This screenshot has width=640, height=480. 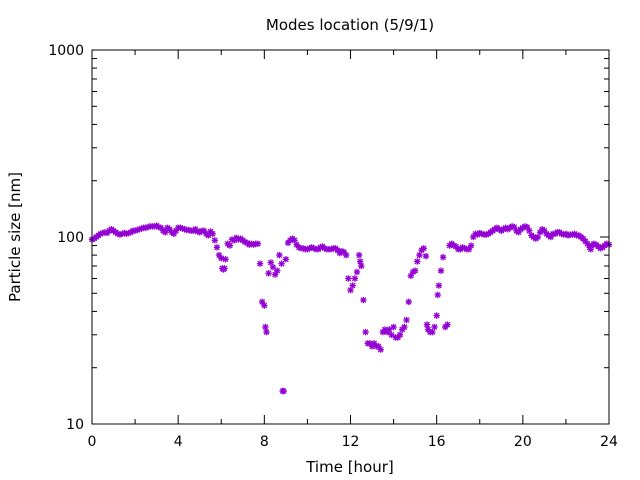 I want to click on y-tick-label: 100, so click(x=70, y=238).